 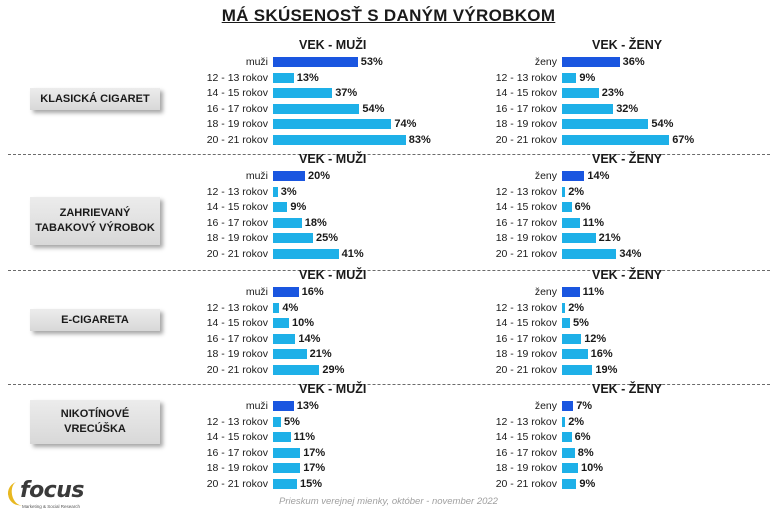 What do you see at coordinates (292, 421) in the screenshot?
I see `data-label: 5%` at bounding box center [292, 421].